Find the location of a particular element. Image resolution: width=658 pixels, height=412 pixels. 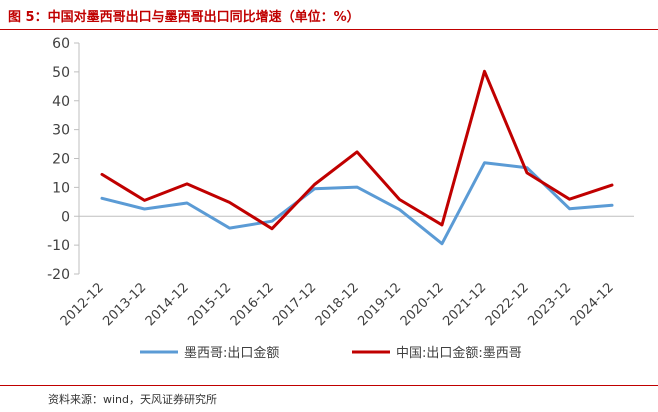

y-tick-label: -10 is located at coordinates (58, 246).